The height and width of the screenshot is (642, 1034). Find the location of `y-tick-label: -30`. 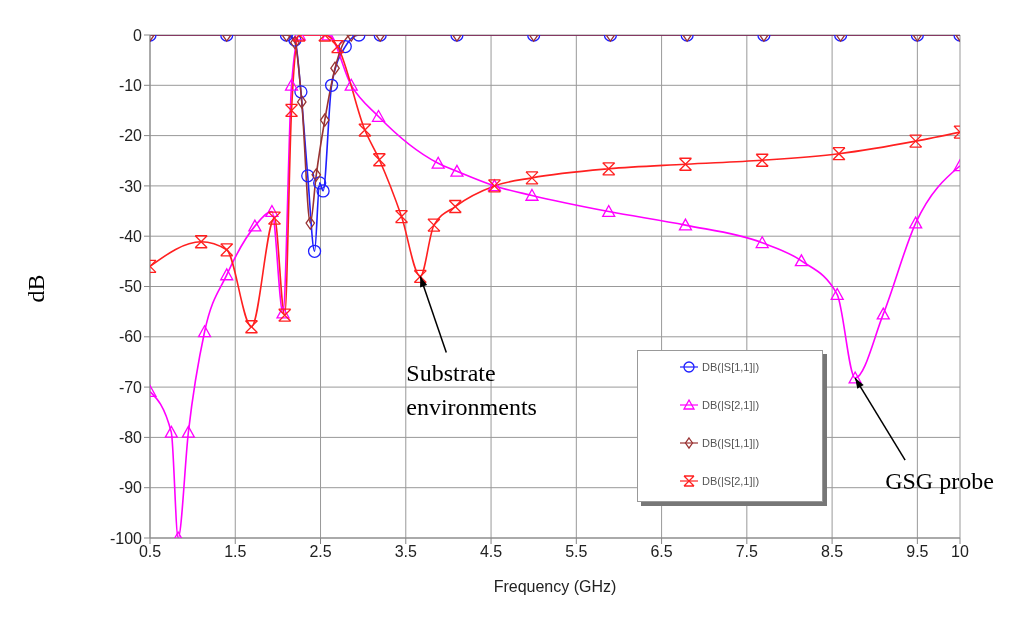

y-tick-label: -30 is located at coordinates (130, 186).